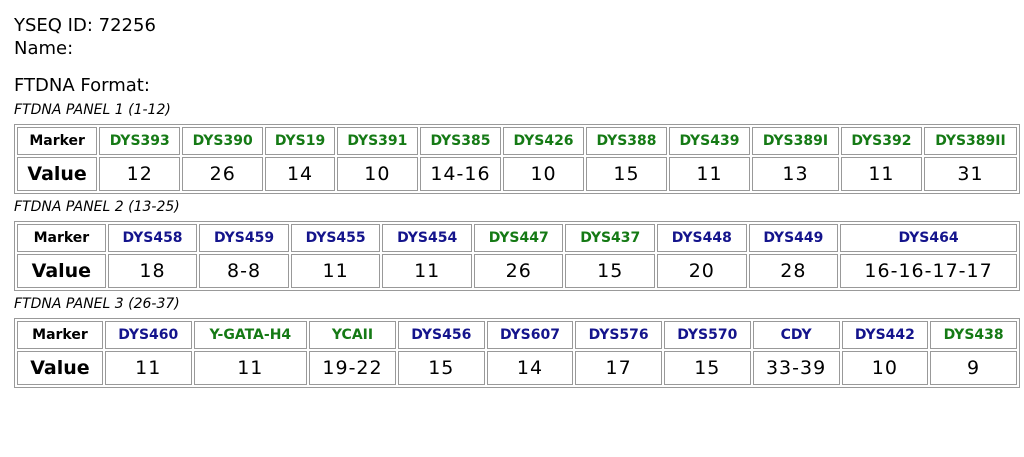  What do you see at coordinates (140, 174) in the screenshot?
I see `marker-value: 12` at bounding box center [140, 174].